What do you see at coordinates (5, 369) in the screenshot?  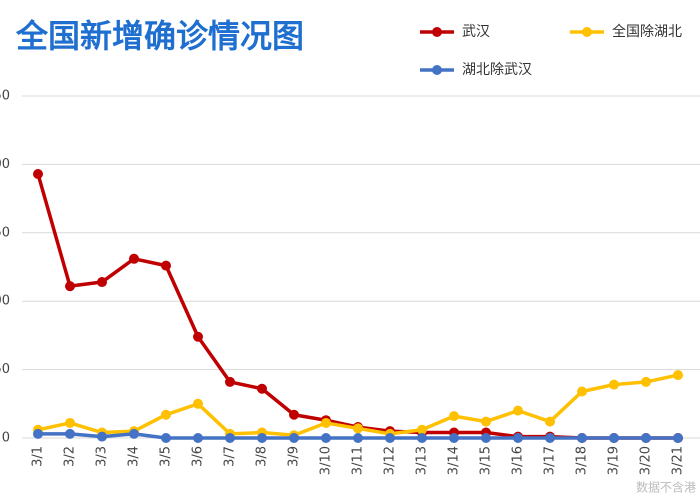 I see `y-tick-label: 50` at bounding box center [5, 369].